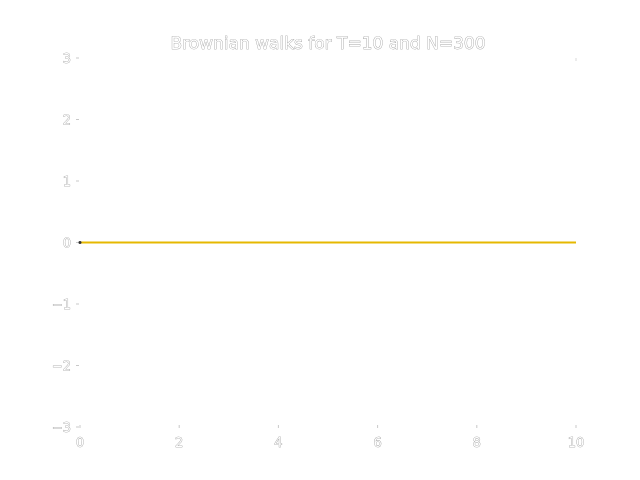  Describe the element at coordinates (61, 367) in the screenshot. I see `y-tick-label: −2` at that location.